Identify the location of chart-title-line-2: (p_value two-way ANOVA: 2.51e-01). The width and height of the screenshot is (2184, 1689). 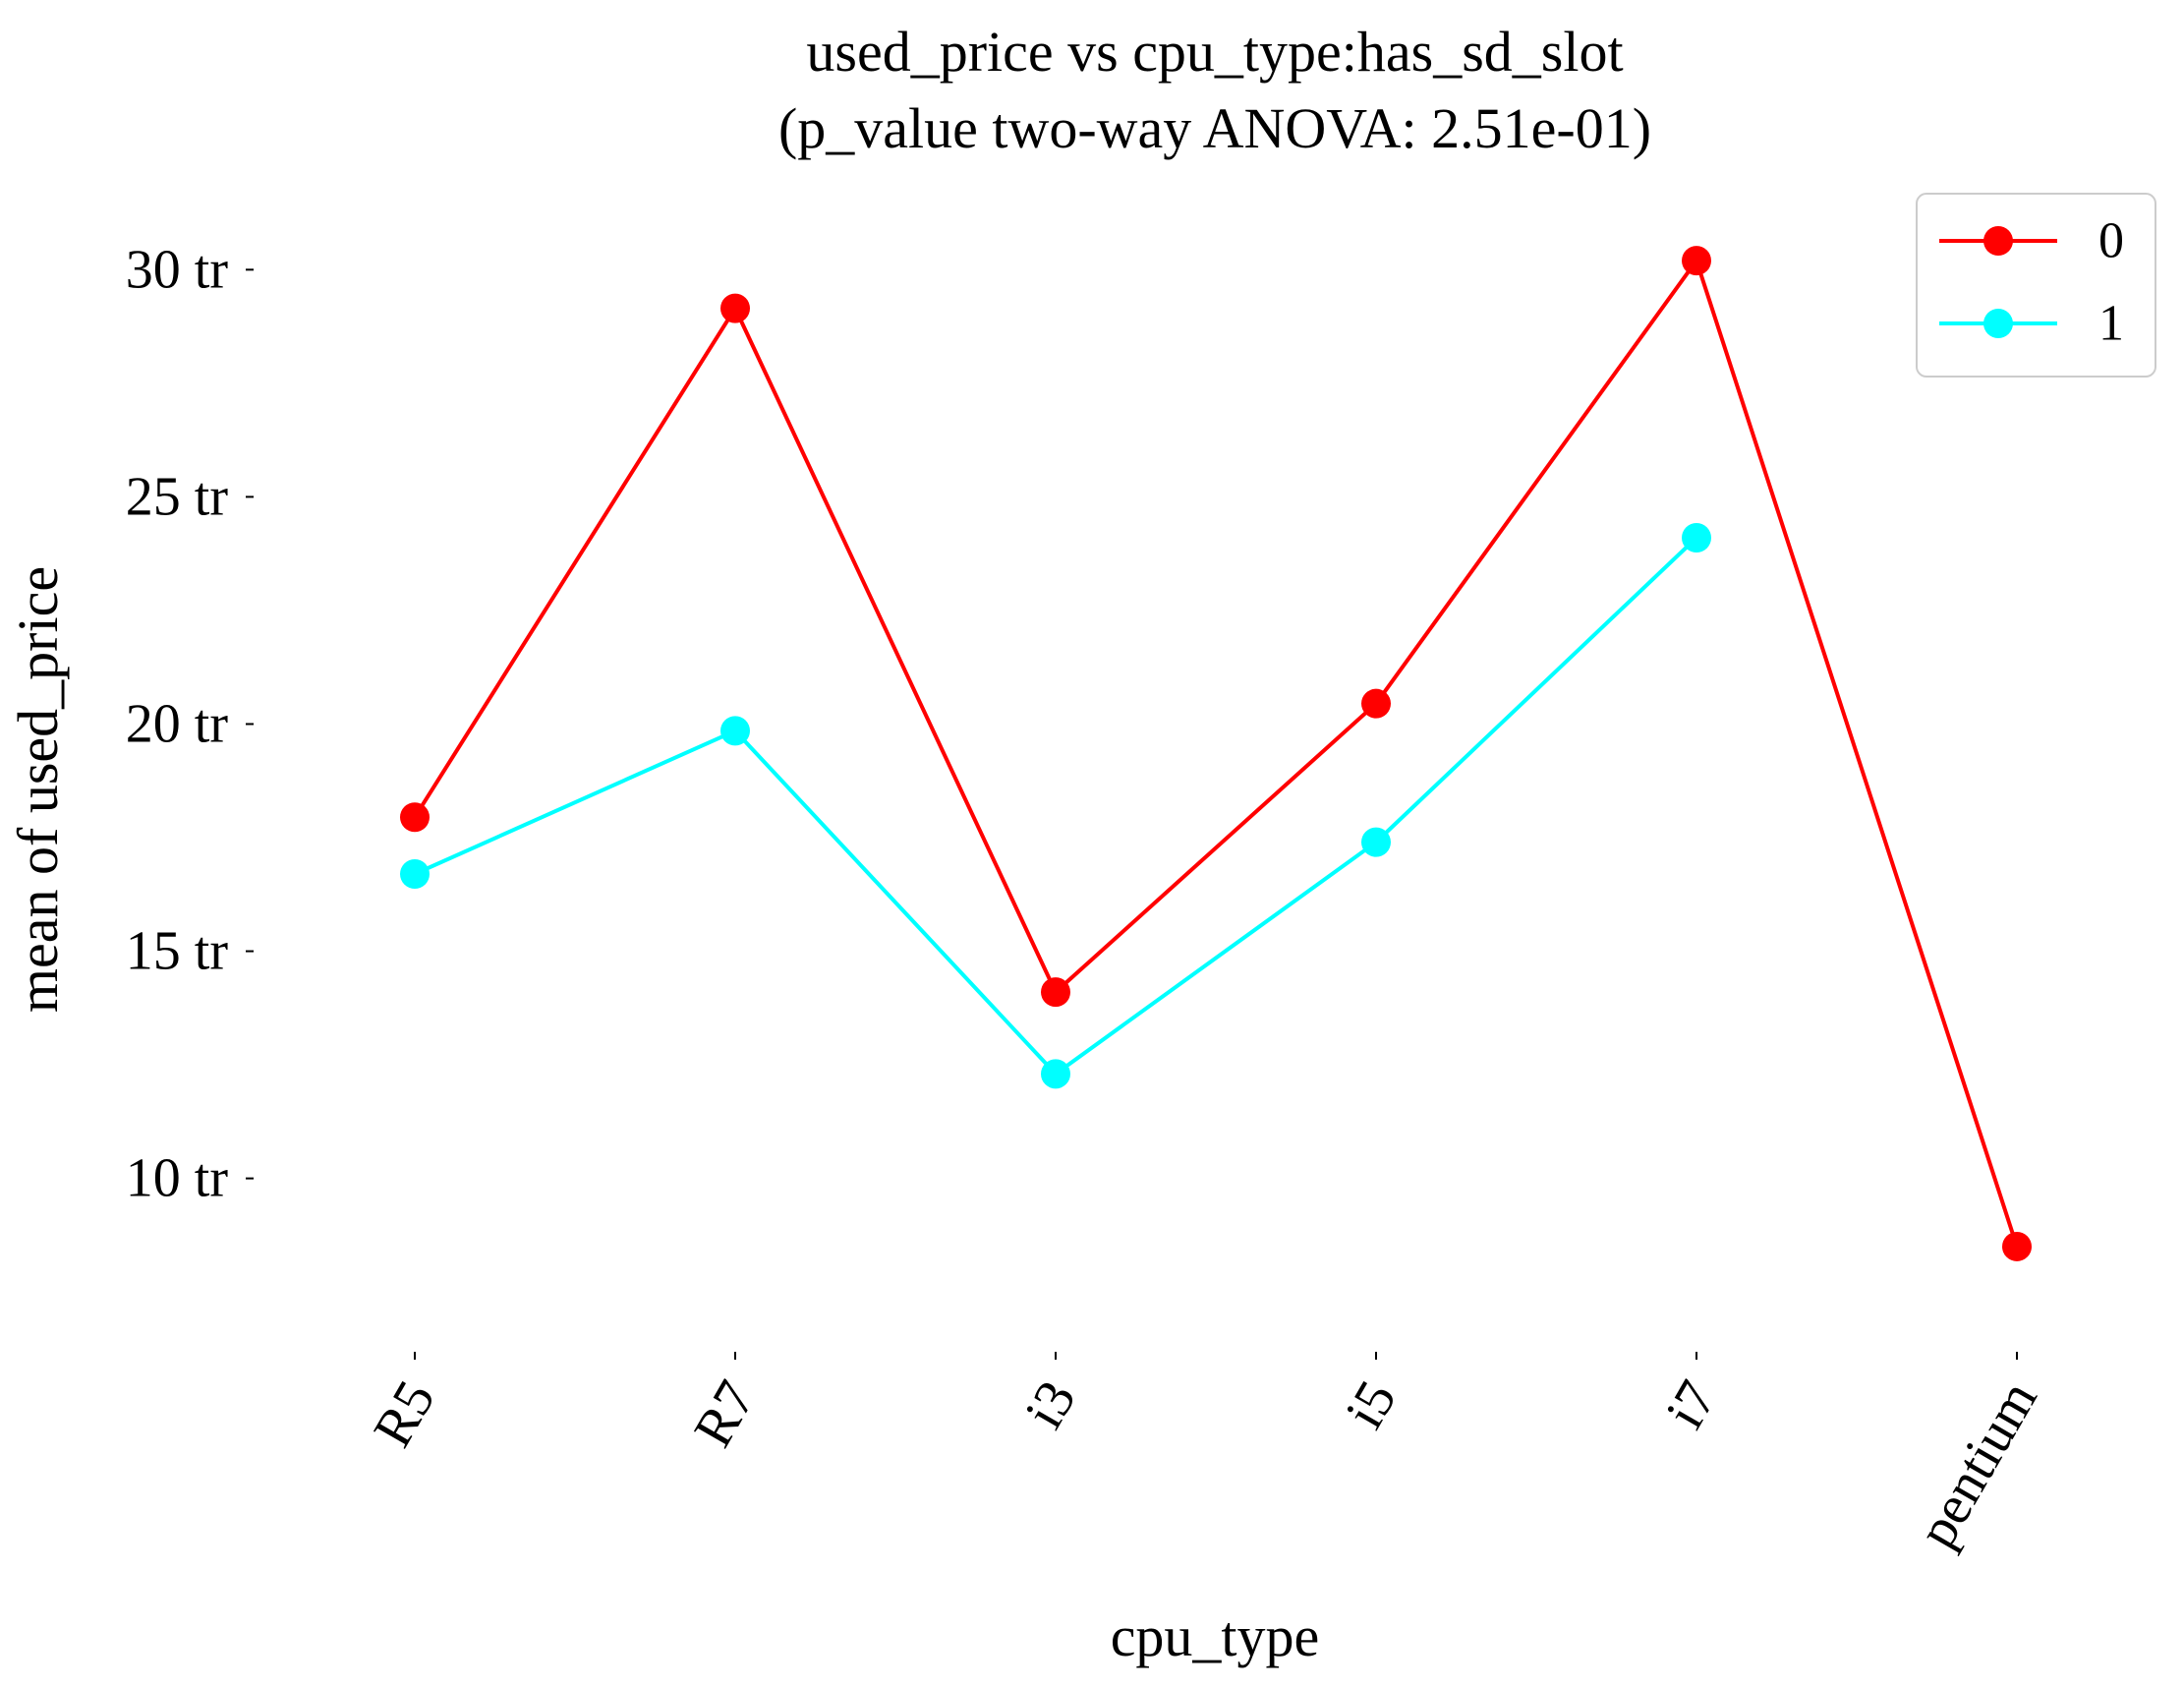
(1214, 128).